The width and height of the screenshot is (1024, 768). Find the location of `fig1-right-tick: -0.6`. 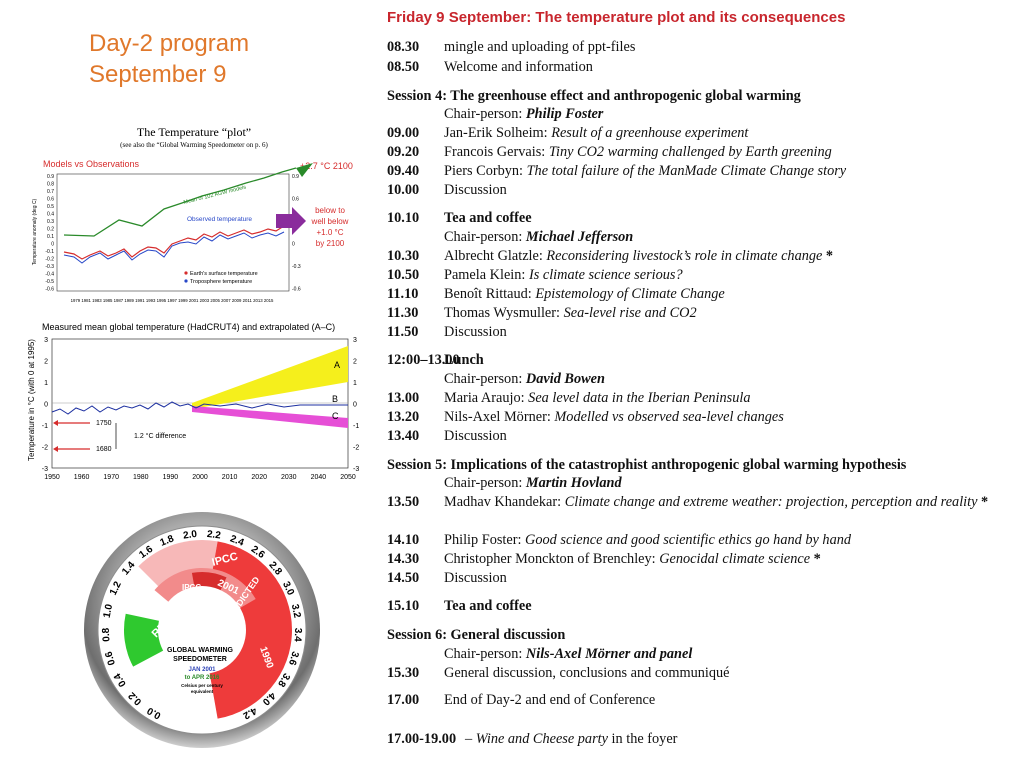

fig1-right-tick: -0.6 is located at coordinates (296, 290).